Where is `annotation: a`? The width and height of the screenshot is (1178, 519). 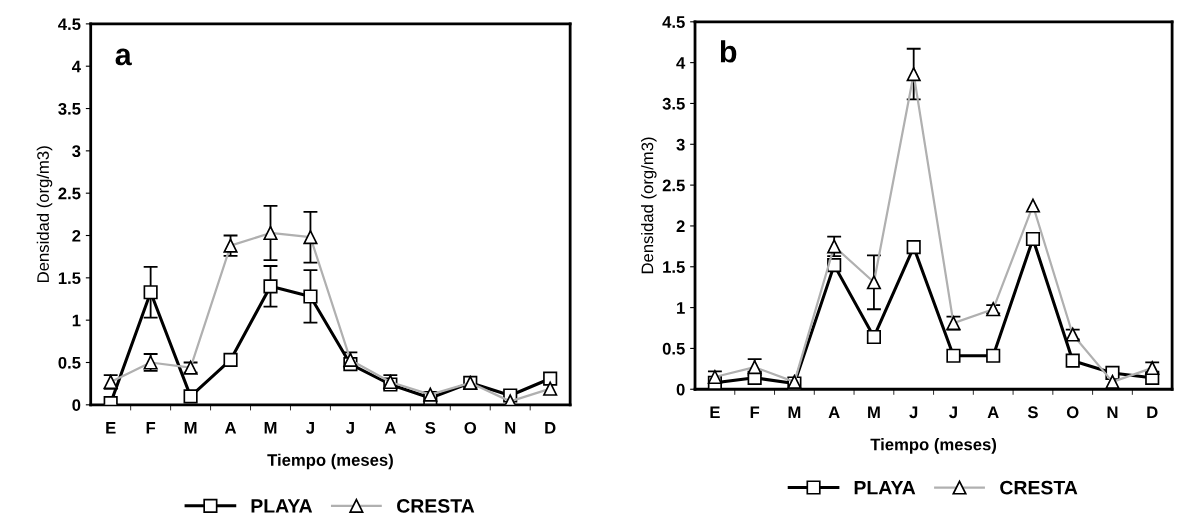 annotation: a is located at coordinates (123, 57).